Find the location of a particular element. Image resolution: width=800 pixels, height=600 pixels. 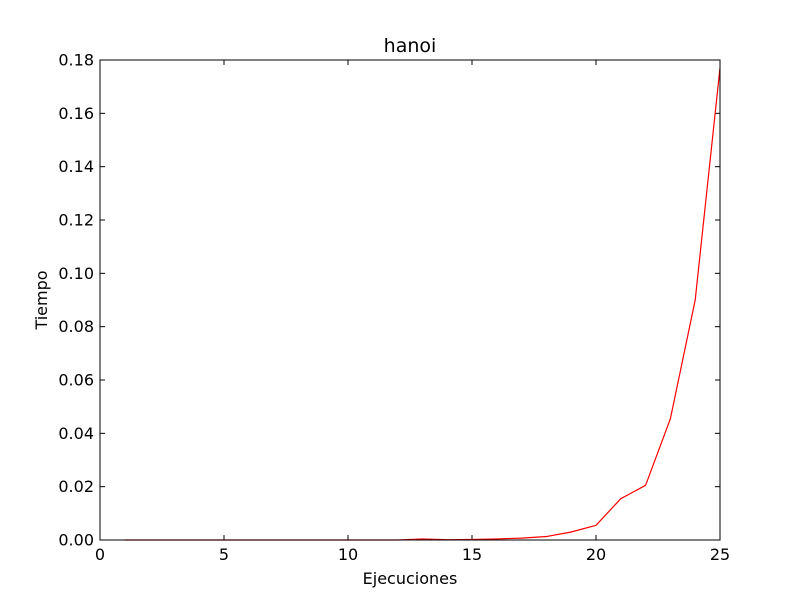

y-tick-label: 0.06 is located at coordinates (76, 380).